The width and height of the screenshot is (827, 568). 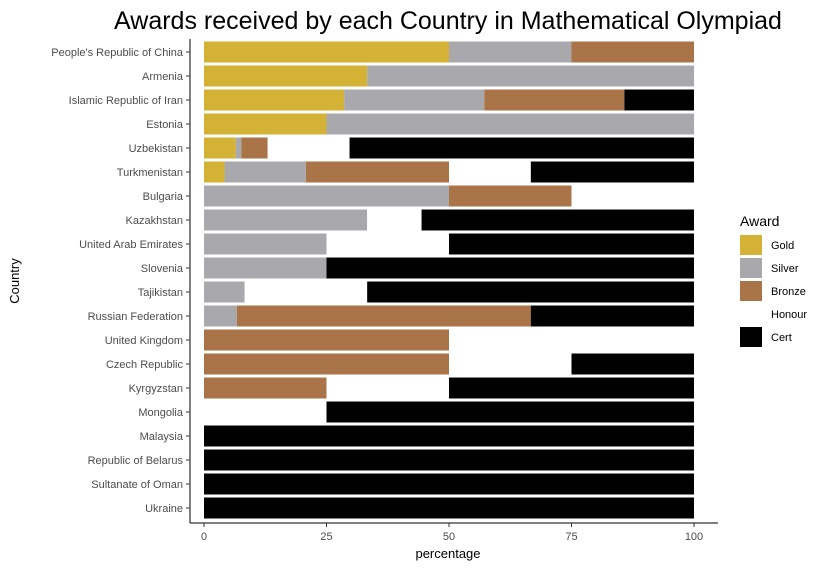 What do you see at coordinates (306, 292) in the screenshot?
I see `bar-tajikistan-honour` at bounding box center [306, 292].